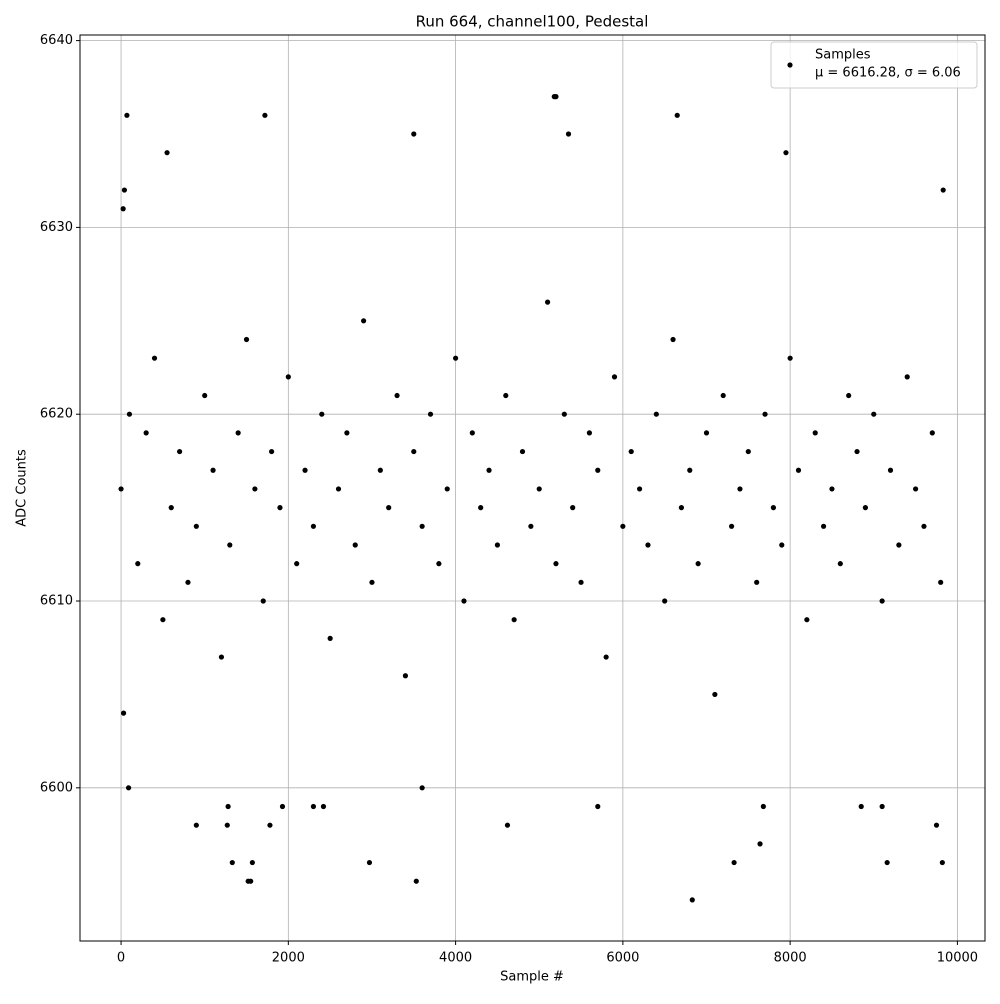 This screenshot has width=1000, height=1004. What do you see at coordinates (532, 977) in the screenshot?
I see `x-axis-label: Sample #` at bounding box center [532, 977].